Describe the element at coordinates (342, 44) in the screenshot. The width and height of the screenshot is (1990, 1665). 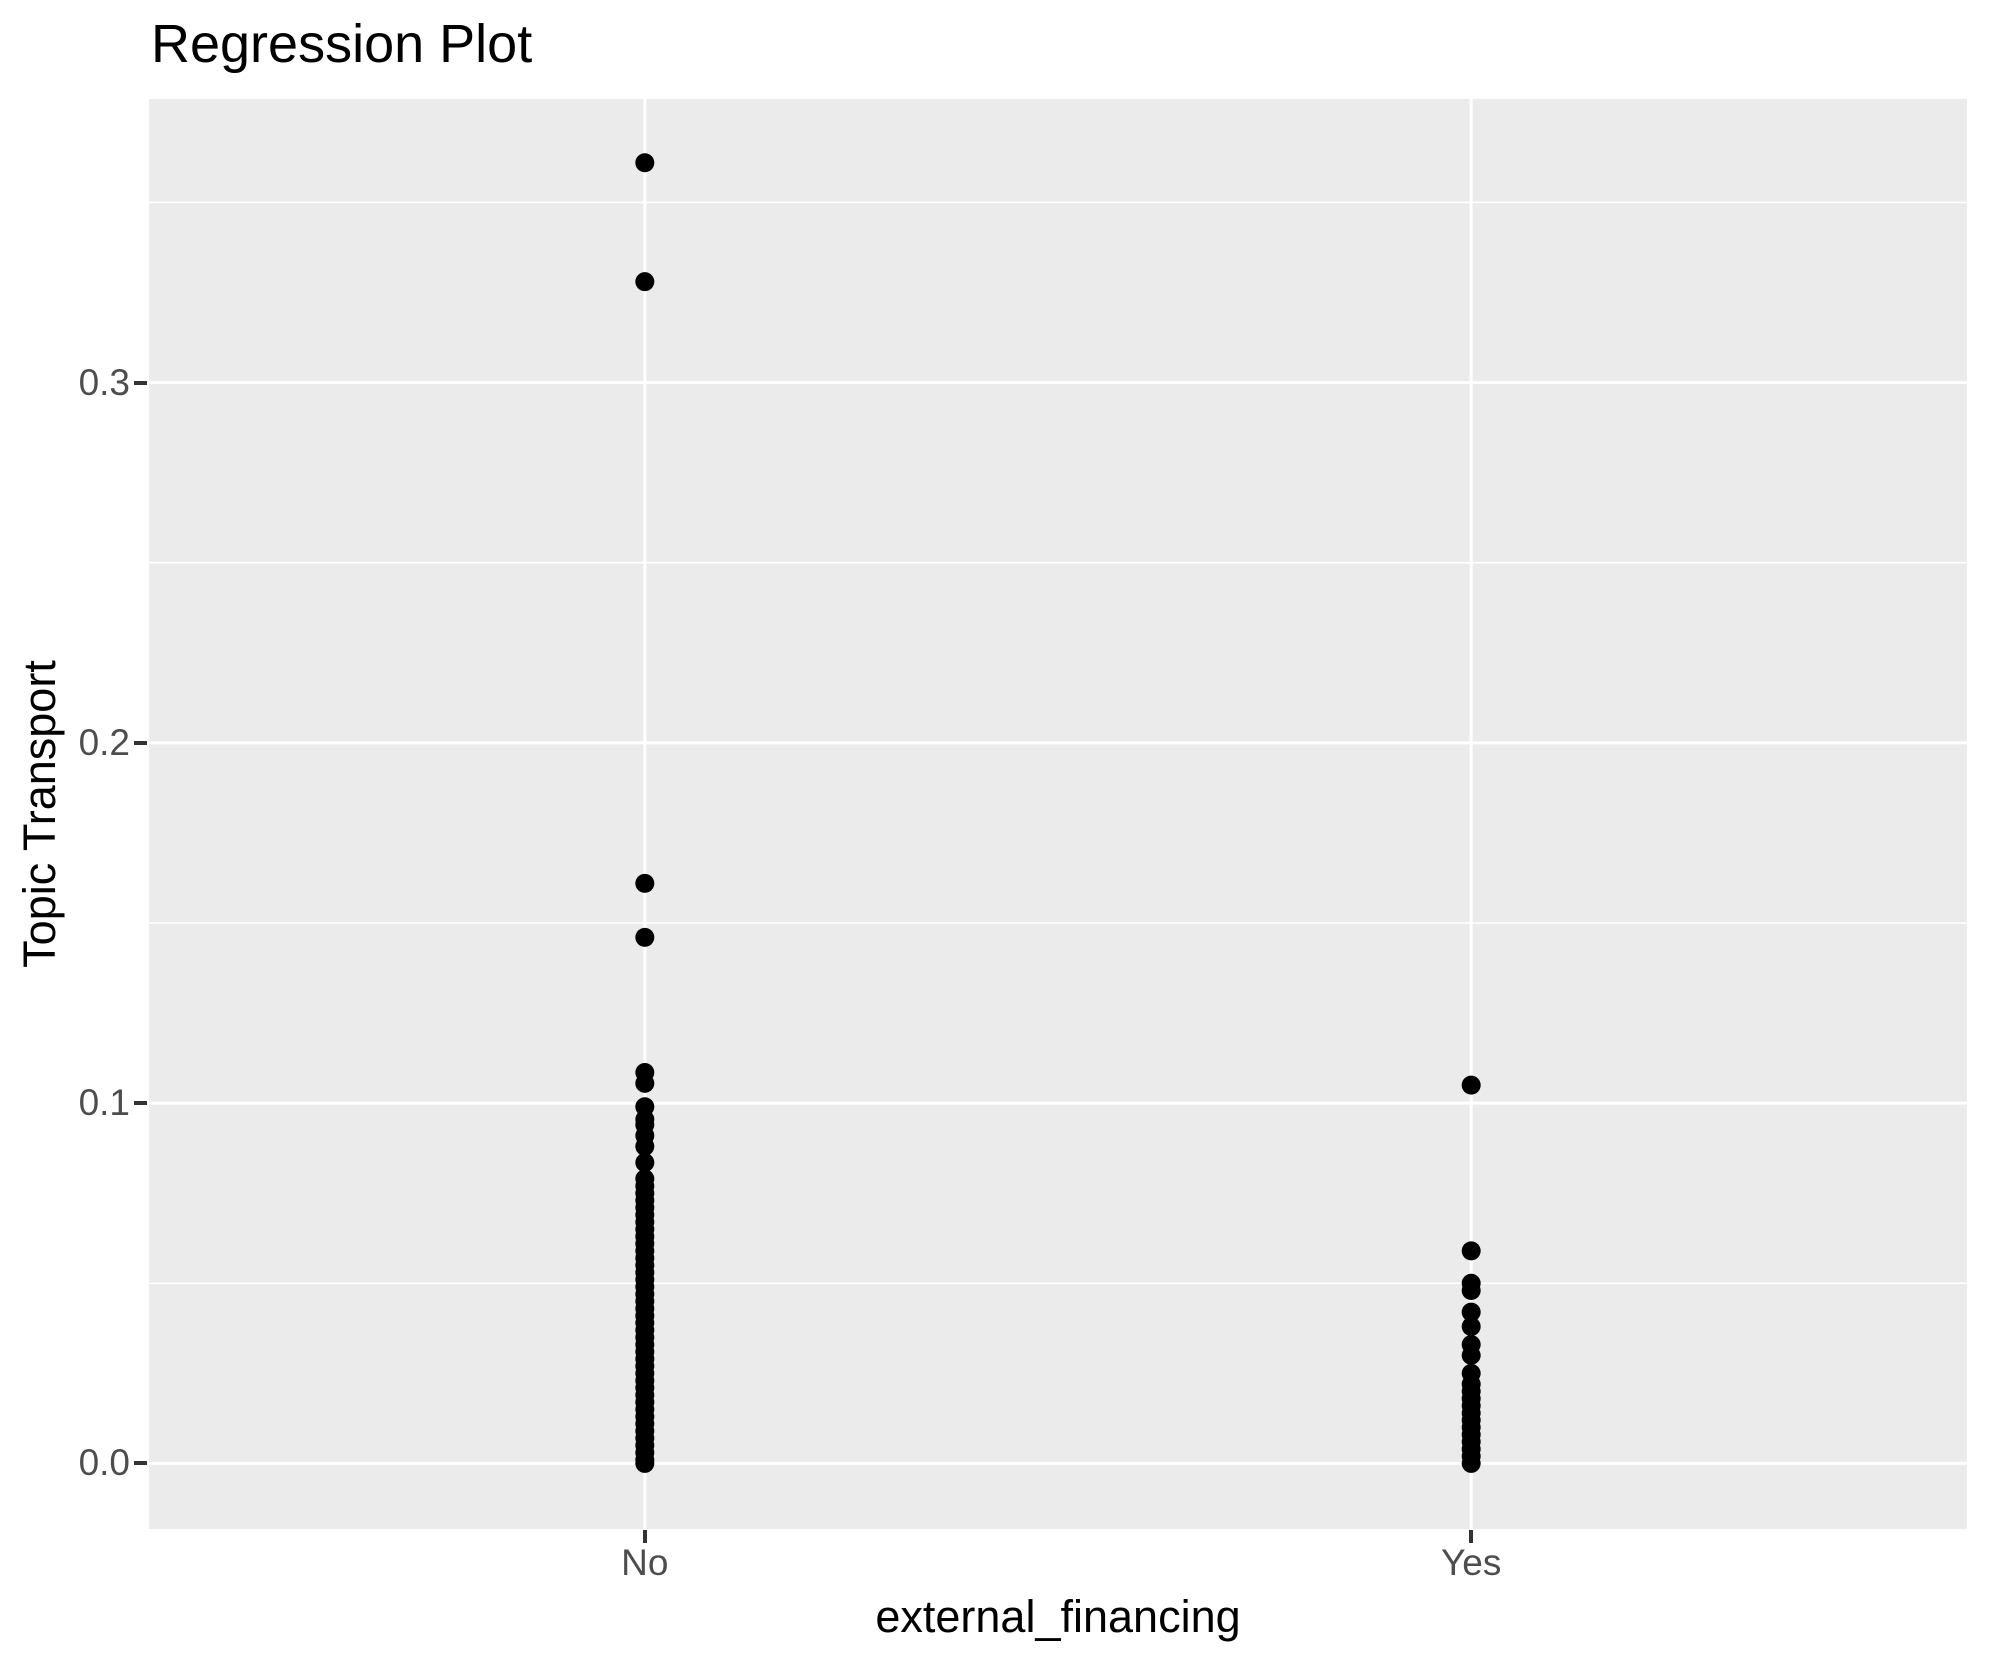
I see `chart-title: Regression Plot` at that location.